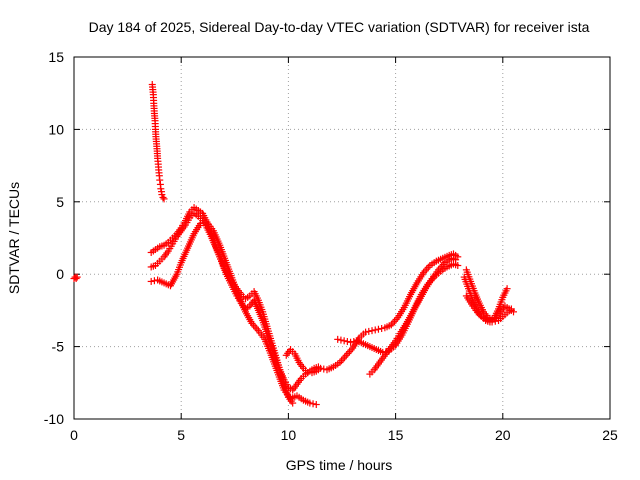  What do you see at coordinates (56, 57) in the screenshot?
I see `y-tick-label: 15` at bounding box center [56, 57].